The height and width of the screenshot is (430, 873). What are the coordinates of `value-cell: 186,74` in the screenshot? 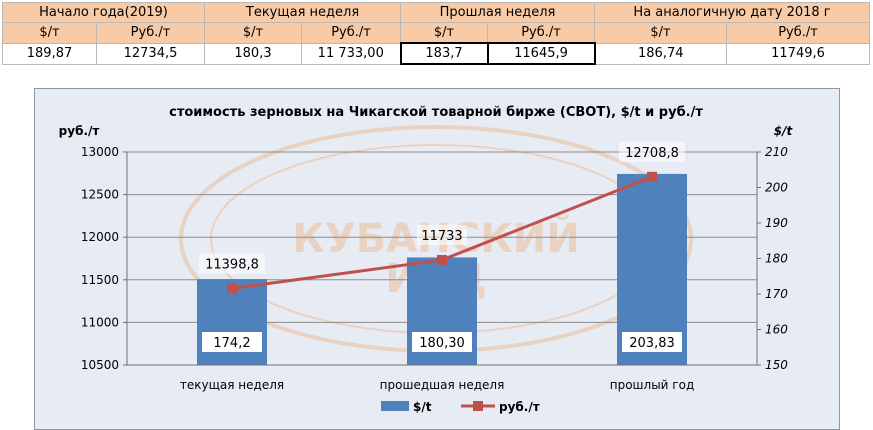 It's located at (661, 53).